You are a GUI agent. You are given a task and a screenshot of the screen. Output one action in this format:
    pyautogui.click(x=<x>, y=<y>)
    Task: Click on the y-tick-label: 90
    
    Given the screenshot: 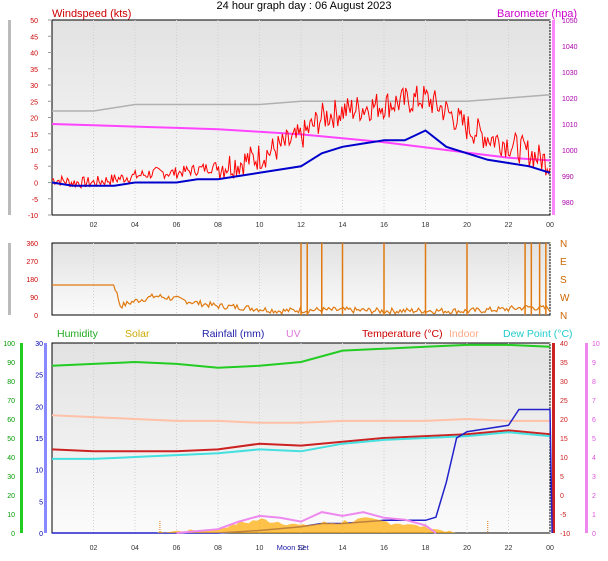 What is the action you would take?
    pyautogui.click(x=34, y=298)
    